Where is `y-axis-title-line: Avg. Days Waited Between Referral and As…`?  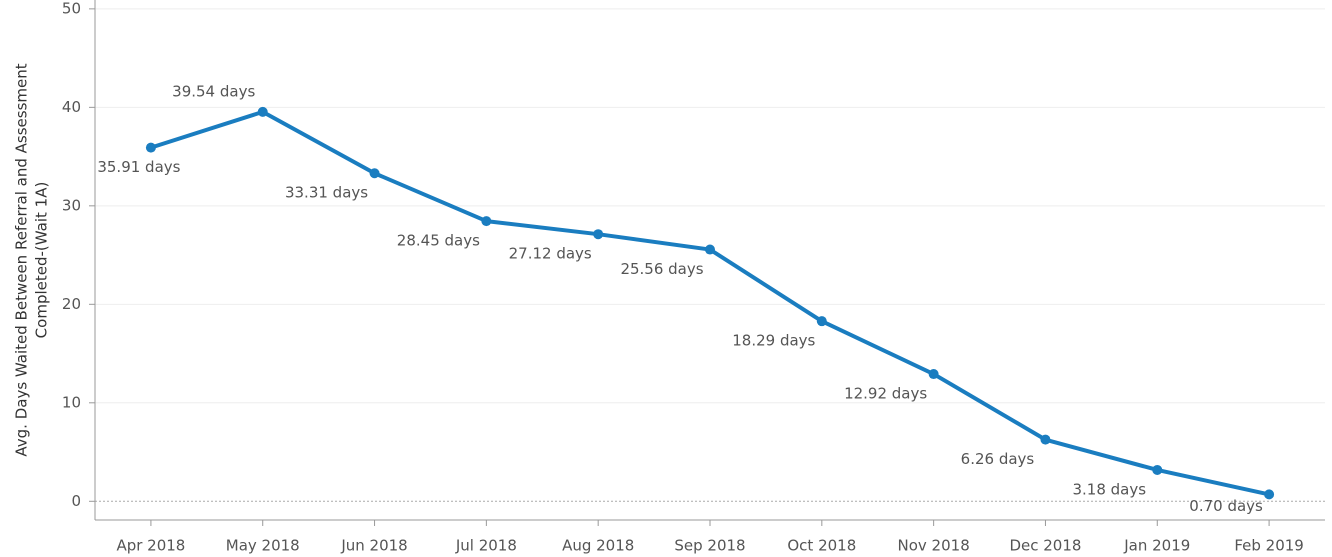
y-axis-title-line: Avg. Days Waited Between Referral and As… is located at coordinates (22, 259).